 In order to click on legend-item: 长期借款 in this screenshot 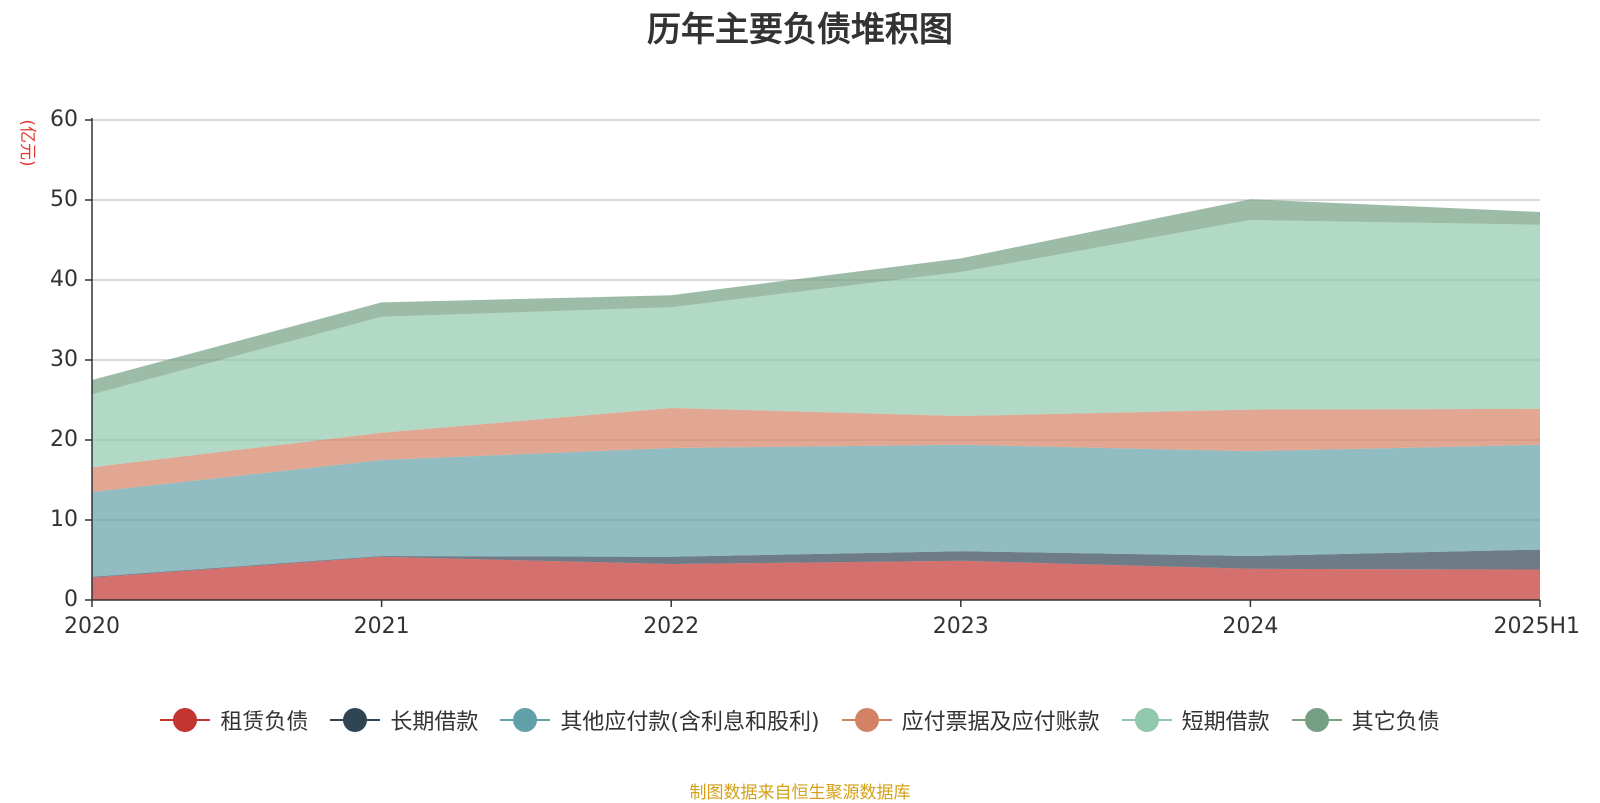, I will do `click(404, 720)`.